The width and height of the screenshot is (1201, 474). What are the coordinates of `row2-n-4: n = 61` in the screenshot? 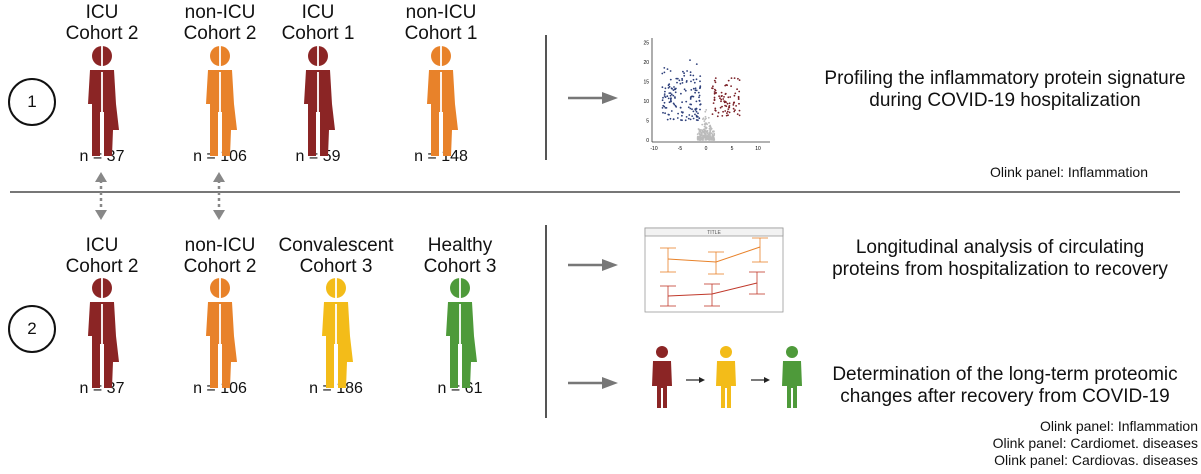 It's located at (460, 388).